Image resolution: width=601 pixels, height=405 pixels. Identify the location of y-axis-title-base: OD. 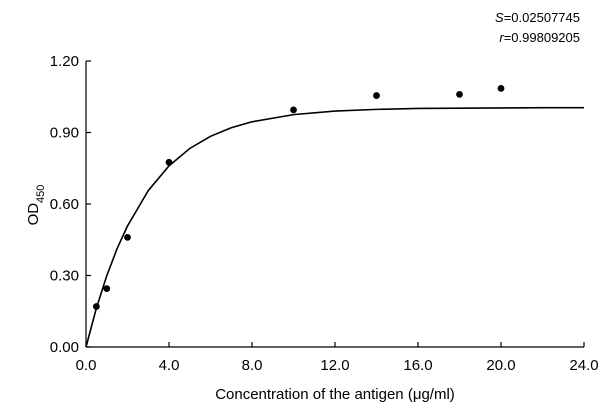
(33, 214).